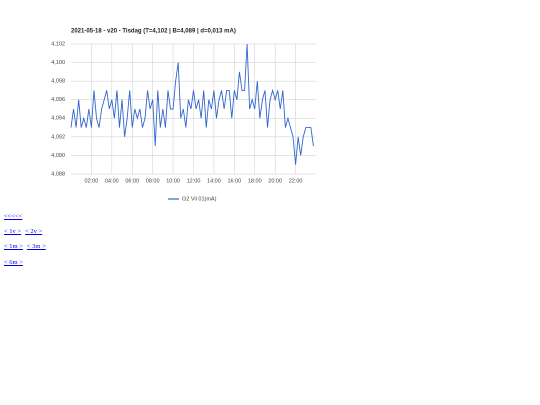  I want to click on x-tick-label: 04:00, so click(112, 181).